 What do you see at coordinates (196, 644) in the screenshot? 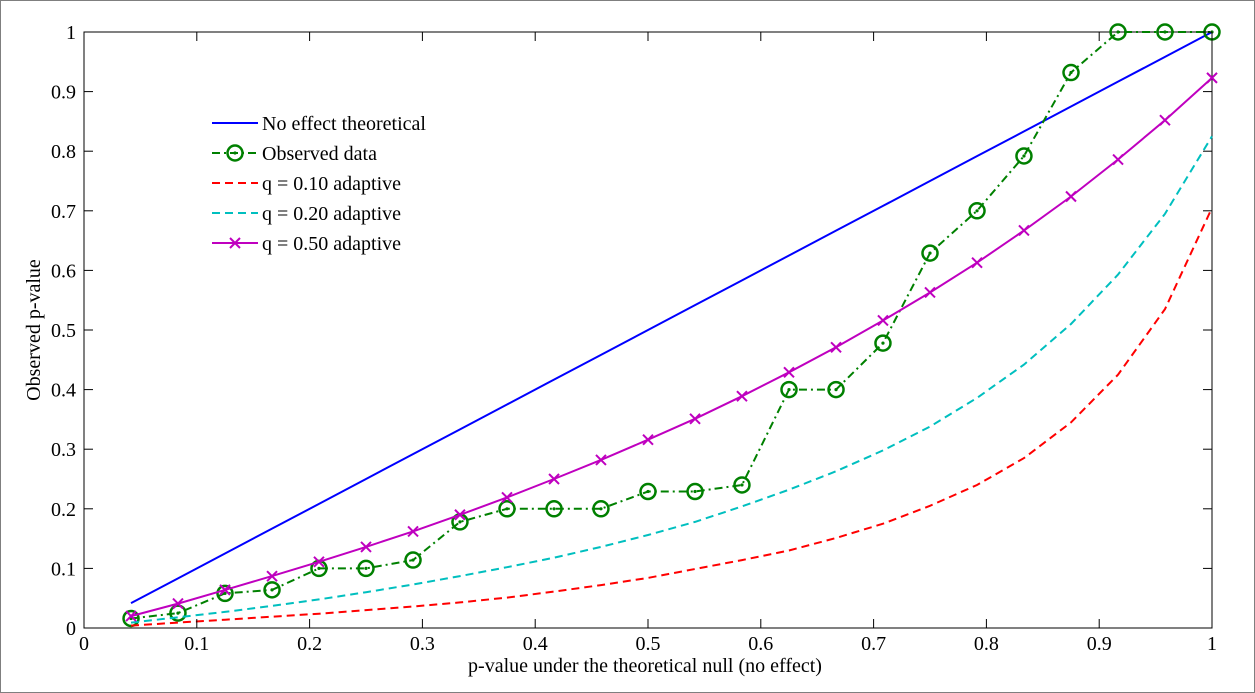
I see `x-tick-label: 0.1` at bounding box center [196, 644].